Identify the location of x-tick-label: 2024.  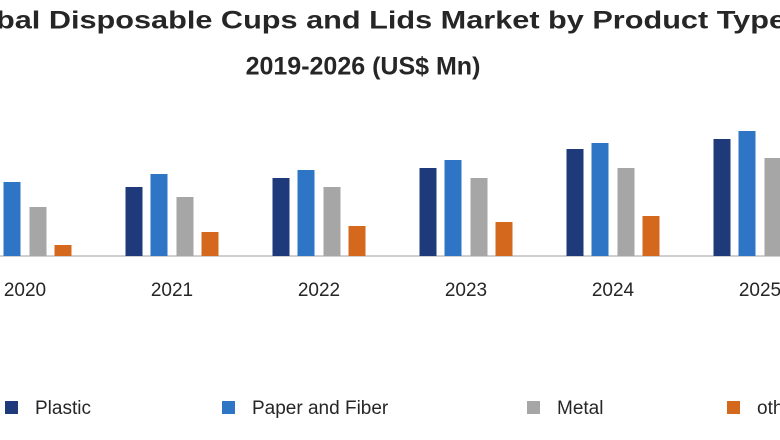
(613, 290).